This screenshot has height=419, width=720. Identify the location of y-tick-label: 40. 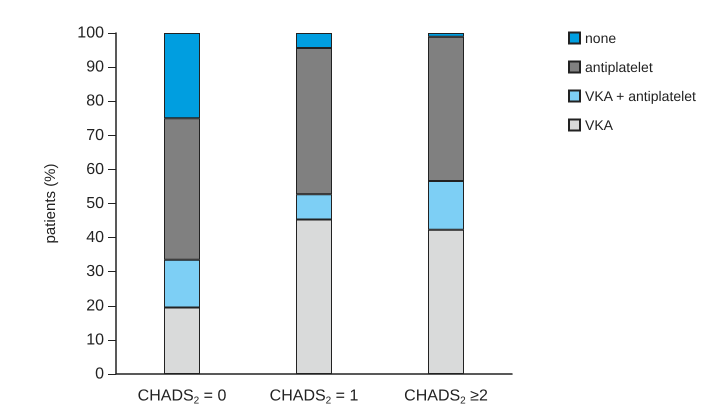
(95, 237).